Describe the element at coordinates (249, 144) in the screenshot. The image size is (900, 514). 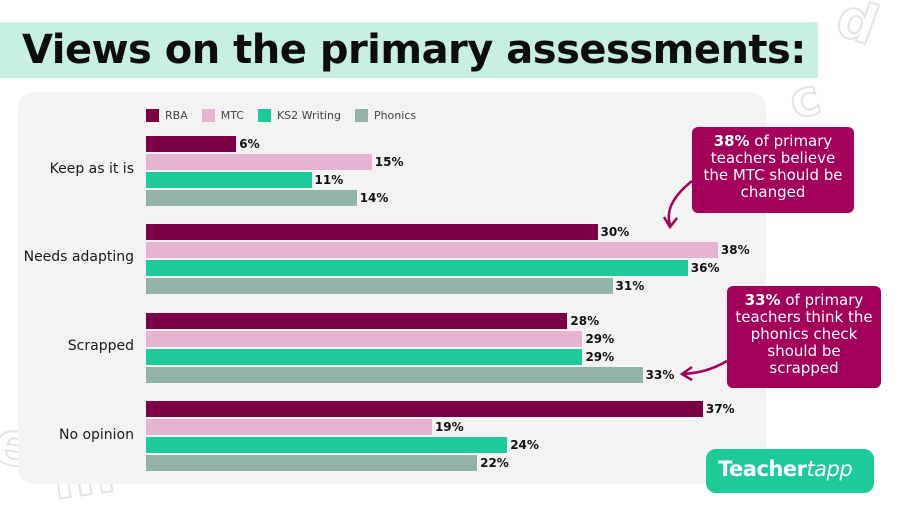
I see `bar-value-label: 6%` at that location.